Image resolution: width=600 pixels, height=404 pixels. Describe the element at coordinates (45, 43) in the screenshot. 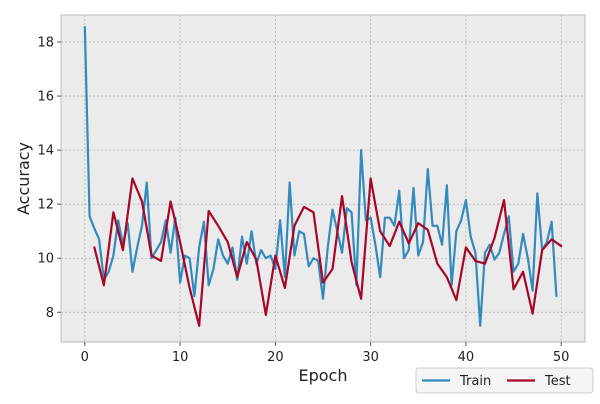

I see `y-tick-label: 18` at that location.